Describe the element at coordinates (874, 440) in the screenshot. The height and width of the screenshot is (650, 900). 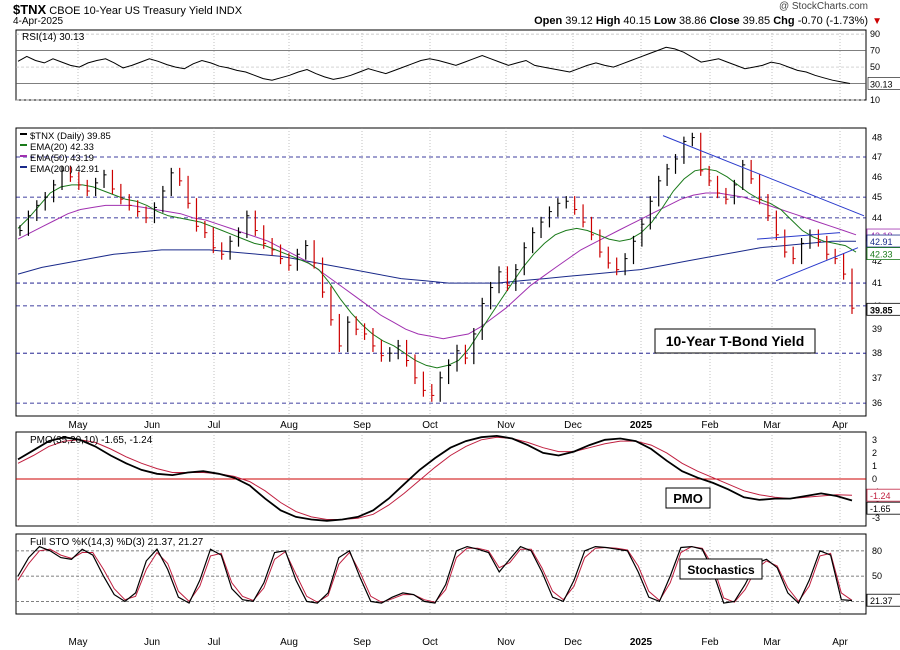
I see `pmo-tick-label: 3` at that location.